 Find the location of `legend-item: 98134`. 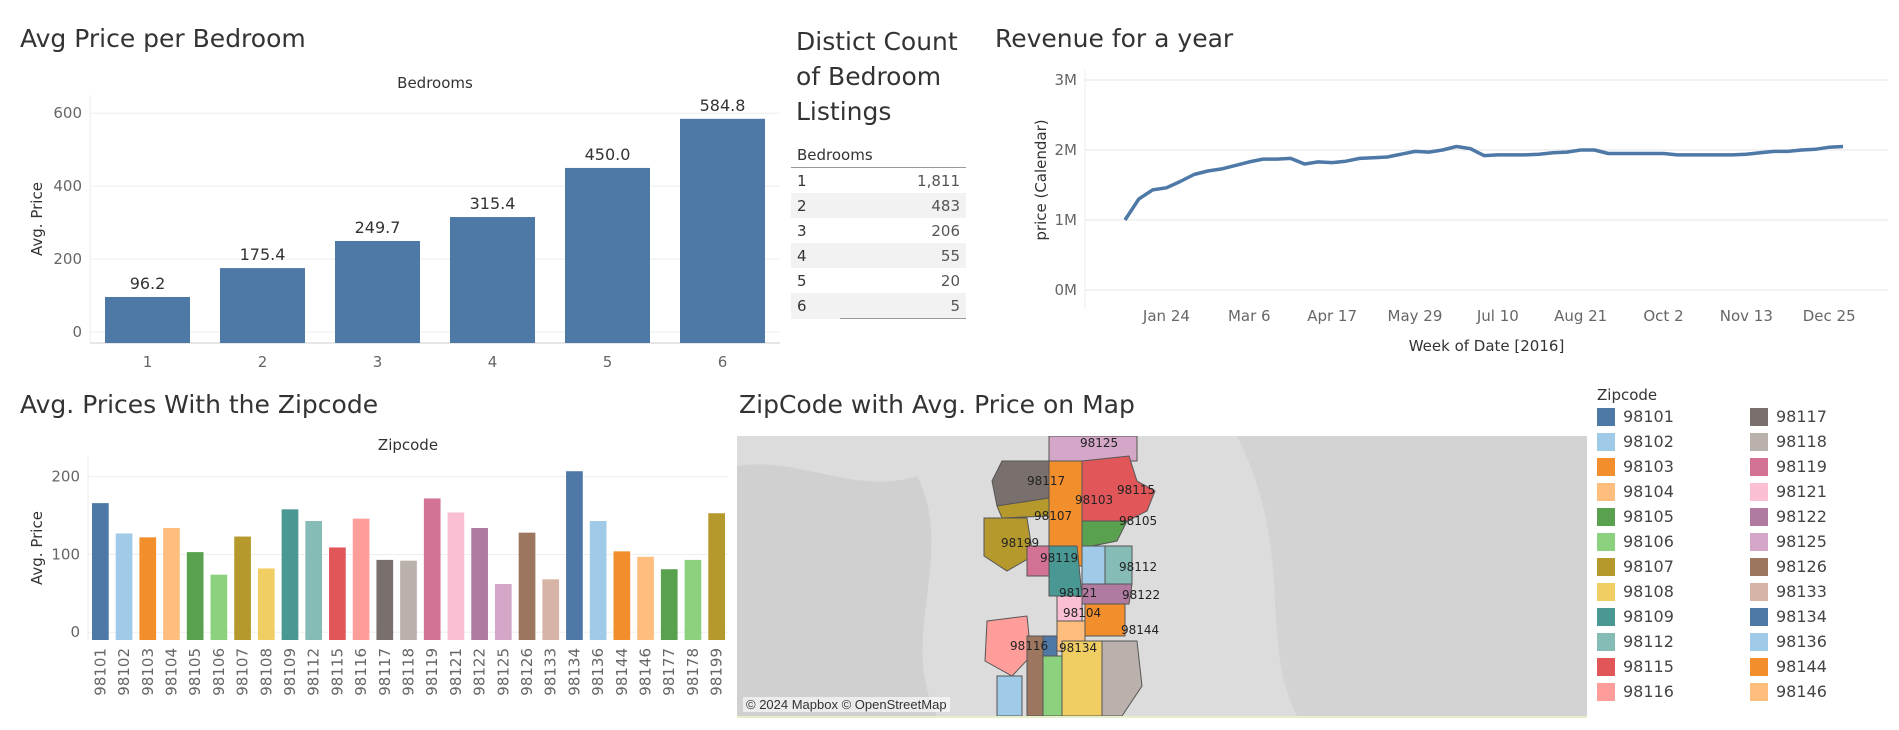

legend-item: 98134 is located at coordinates (1788, 616).